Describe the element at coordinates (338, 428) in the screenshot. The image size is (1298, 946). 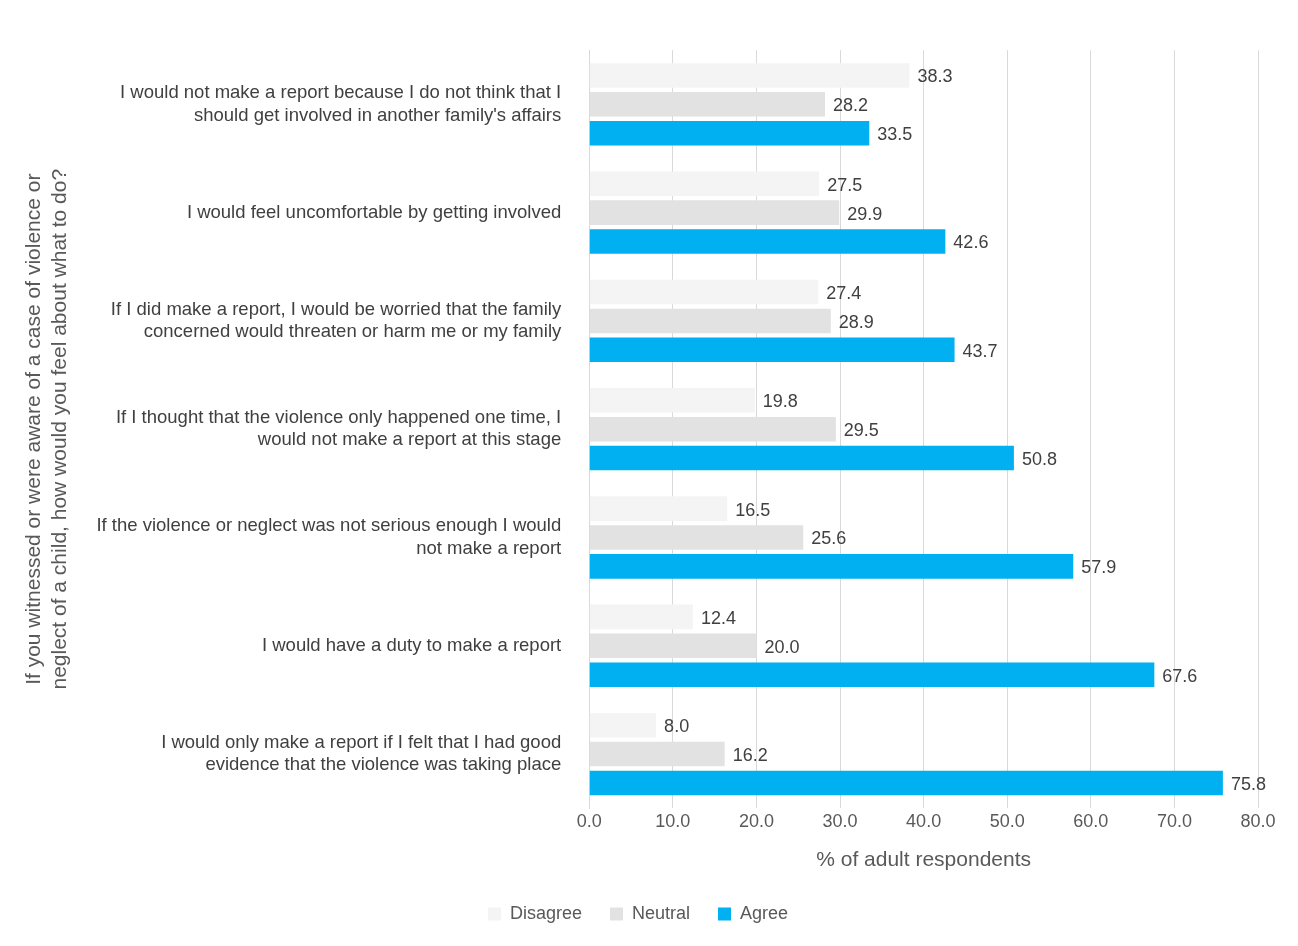
I see `y-tick-label: If I thought that the violence only happened one time, I would not make a report at this stage` at that location.